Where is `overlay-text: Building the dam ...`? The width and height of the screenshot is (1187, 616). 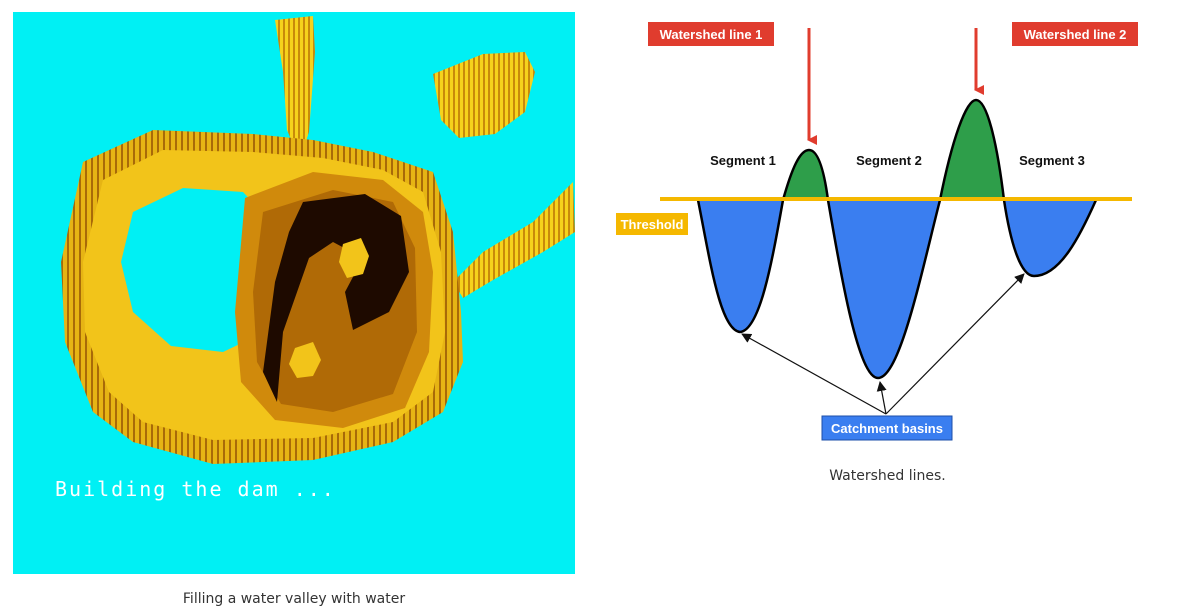 overlay-text: Building the dam ... is located at coordinates (195, 489).